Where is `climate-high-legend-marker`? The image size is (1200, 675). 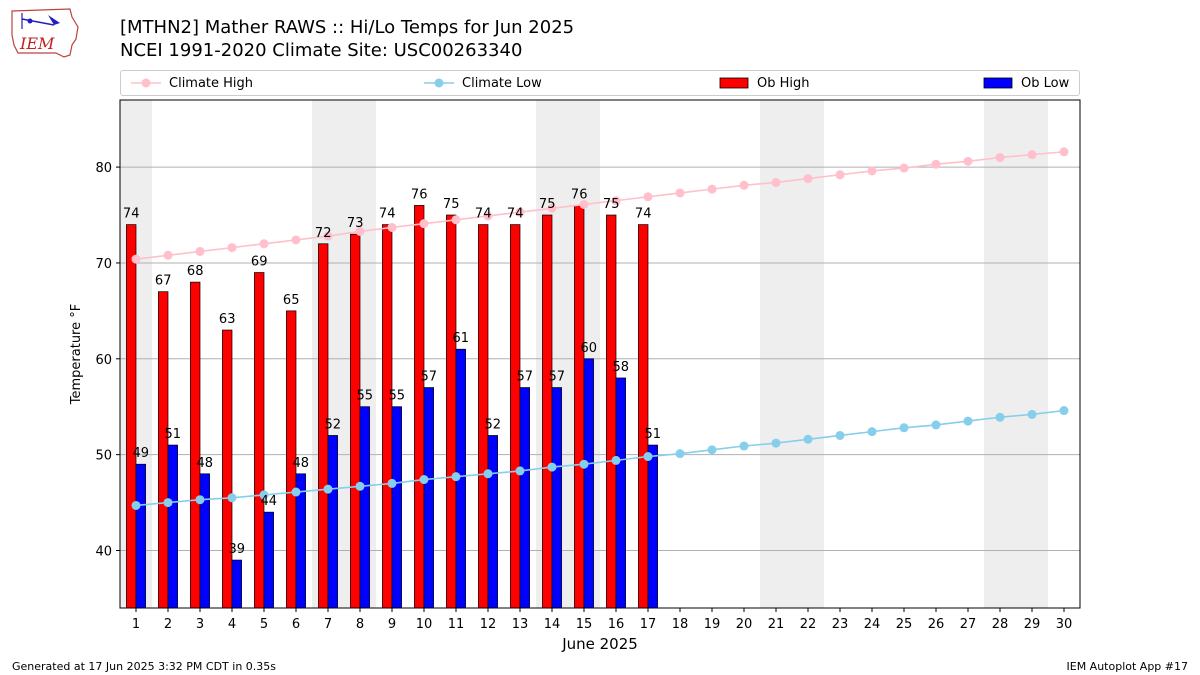 climate-high-legend-marker is located at coordinates (146, 83).